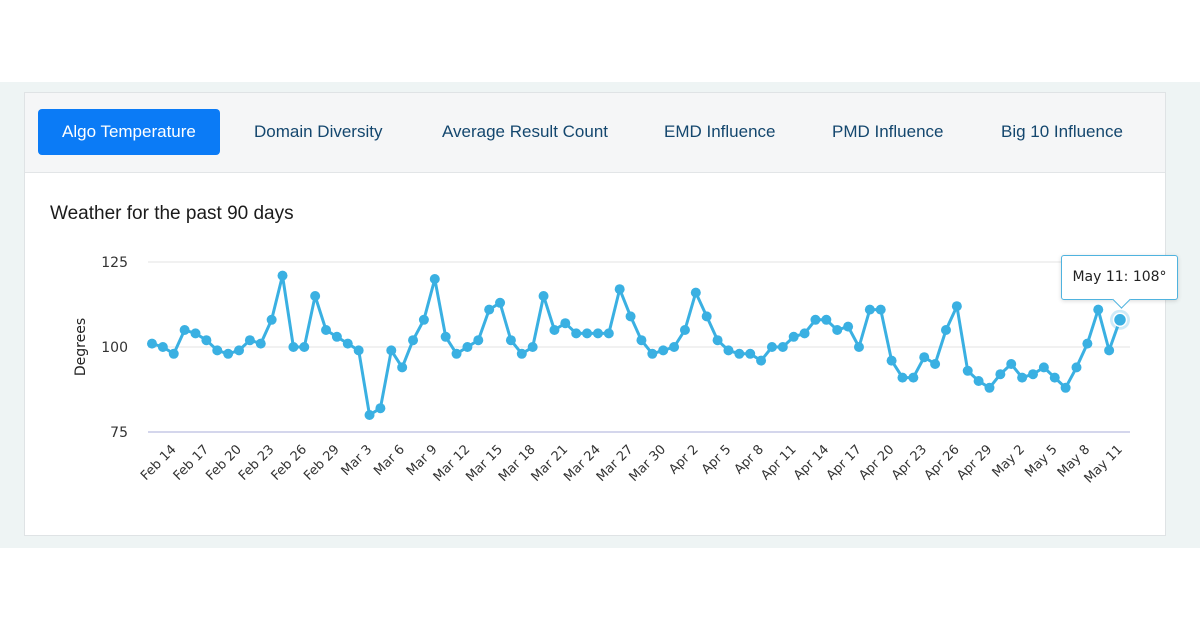 Image resolution: width=1200 pixels, height=630 pixels. What do you see at coordinates (119, 433) in the screenshot?
I see `y-tick-label: 75` at bounding box center [119, 433].